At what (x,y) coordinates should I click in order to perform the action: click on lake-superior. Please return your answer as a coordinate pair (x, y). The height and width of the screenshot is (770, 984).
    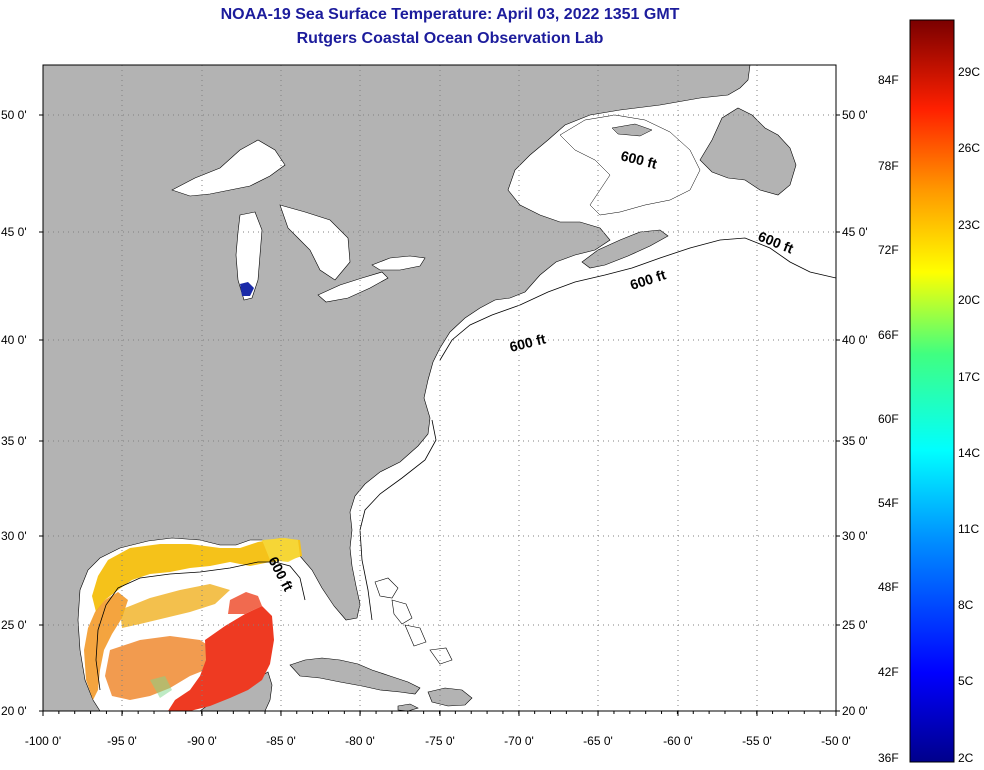
    Looking at the image, I should click on (228, 168).